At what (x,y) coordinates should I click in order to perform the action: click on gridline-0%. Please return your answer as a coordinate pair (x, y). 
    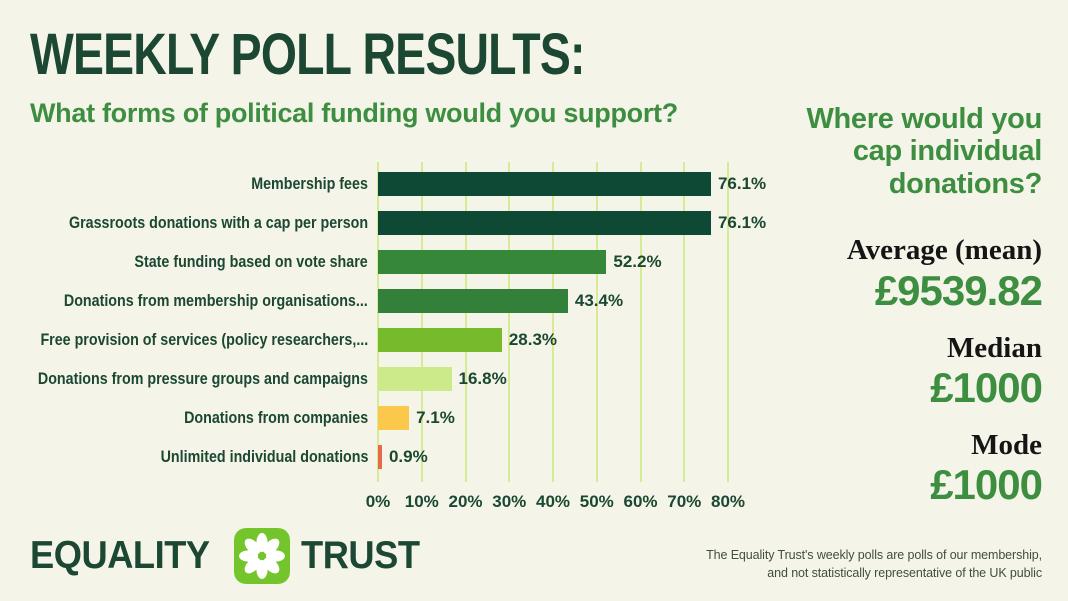
    Looking at the image, I should click on (378, 322).